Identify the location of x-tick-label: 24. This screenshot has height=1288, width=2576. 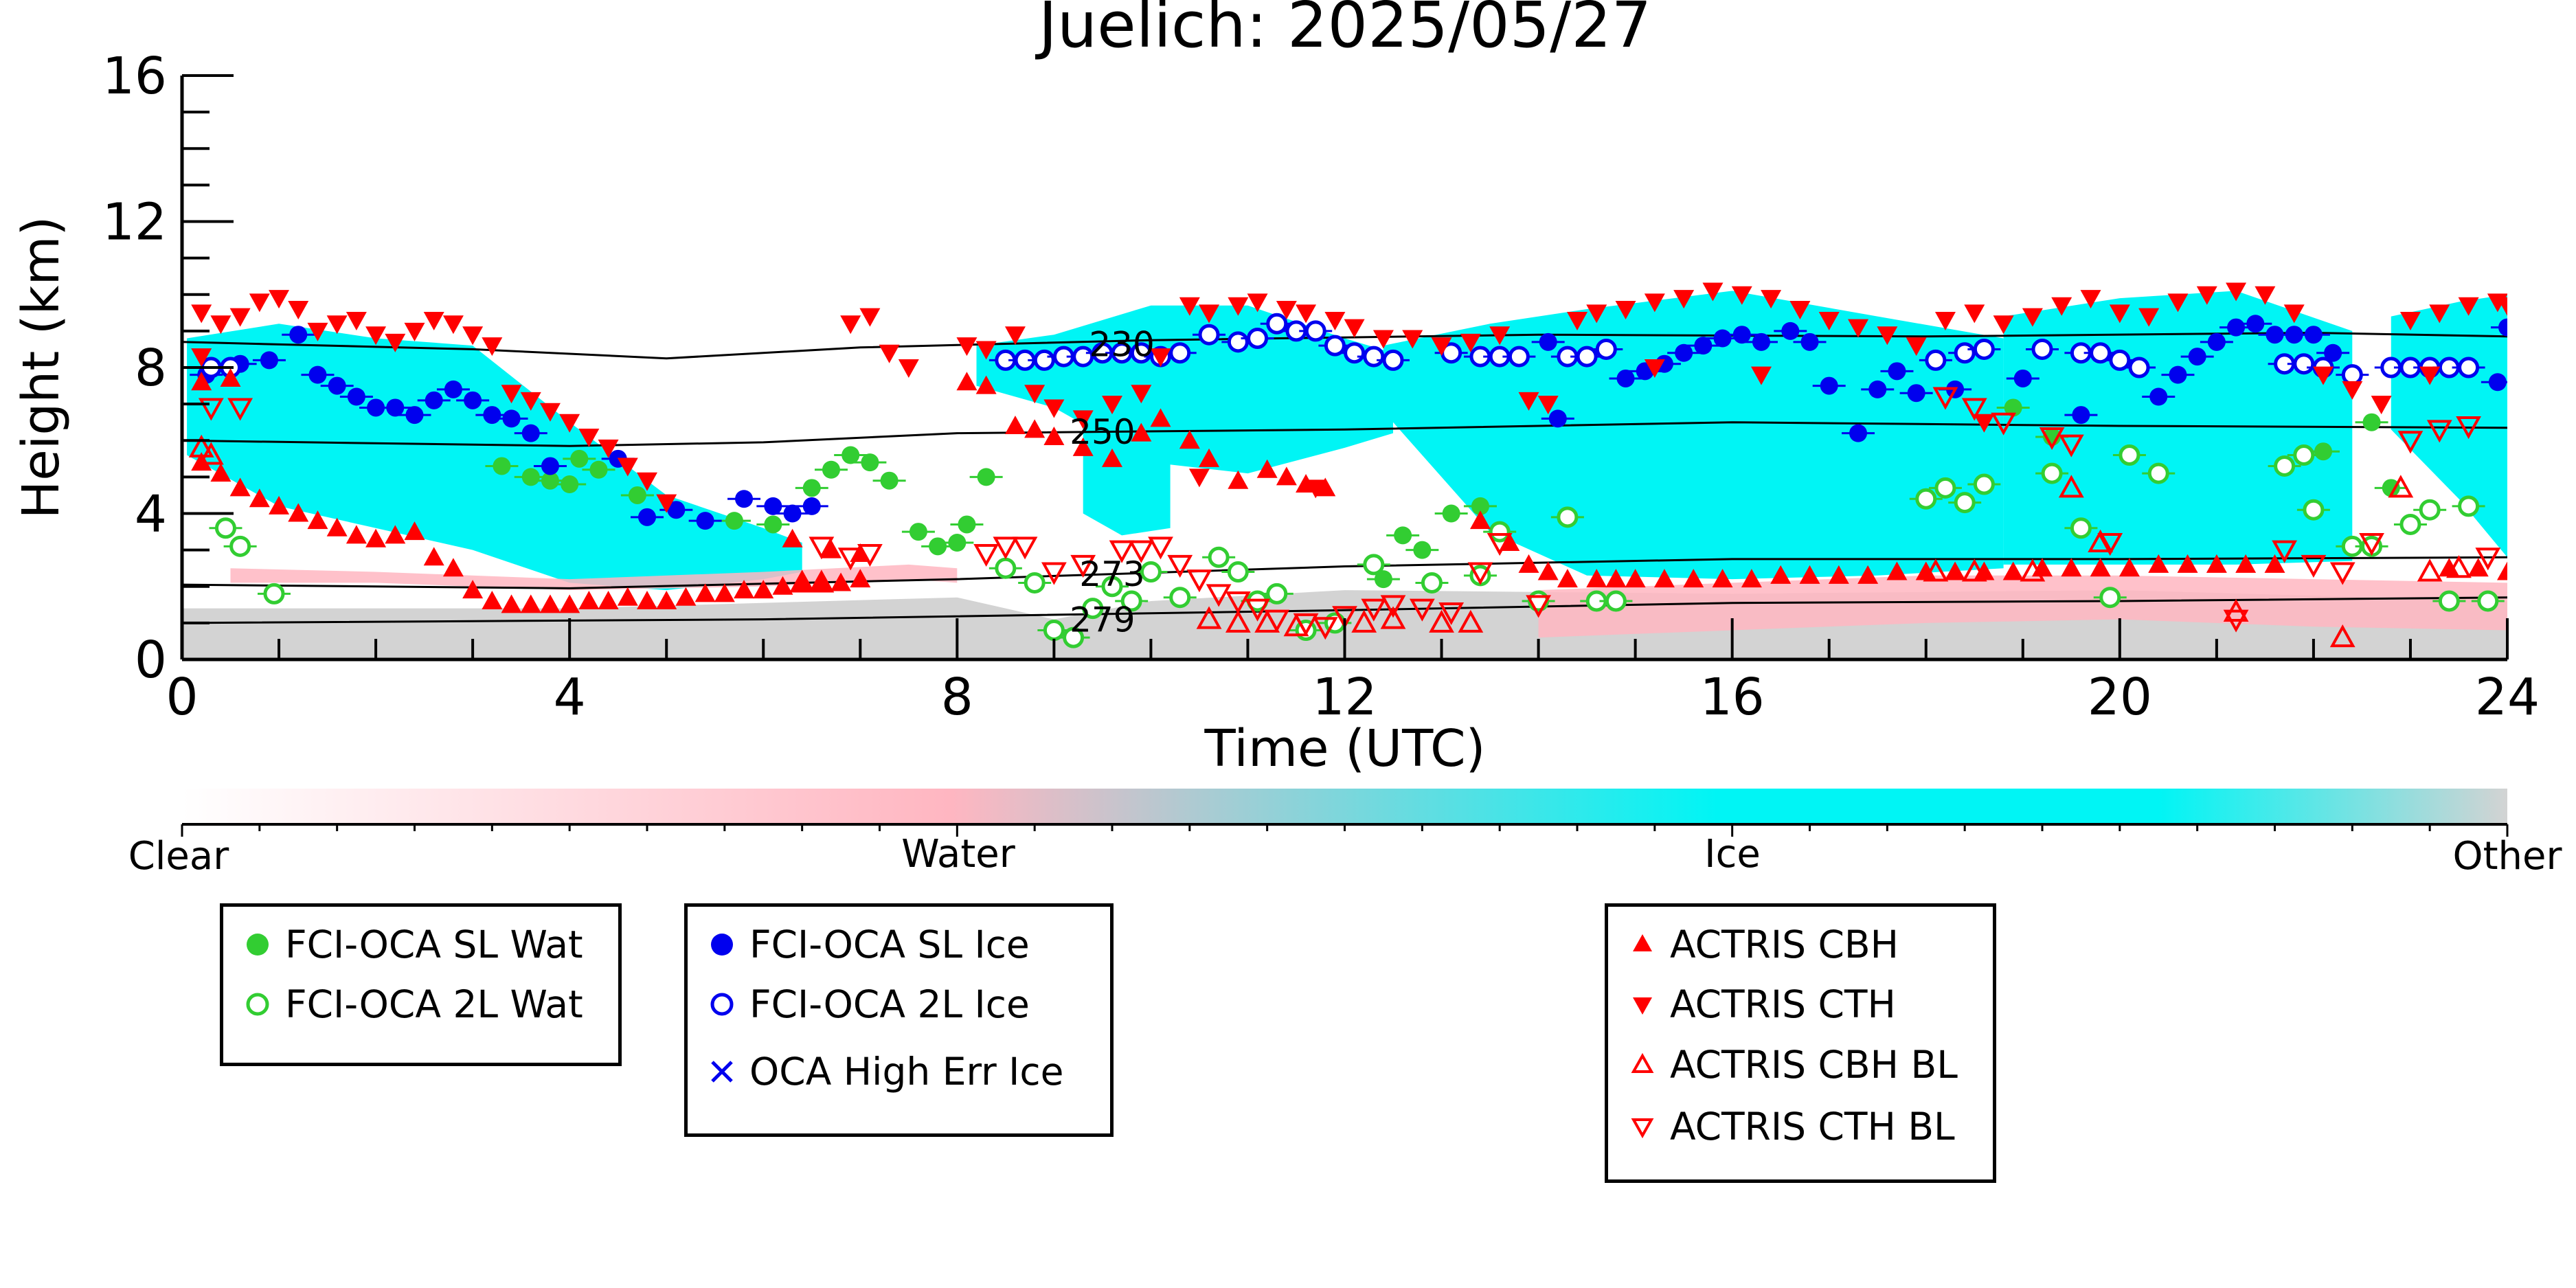
(2507, 697).